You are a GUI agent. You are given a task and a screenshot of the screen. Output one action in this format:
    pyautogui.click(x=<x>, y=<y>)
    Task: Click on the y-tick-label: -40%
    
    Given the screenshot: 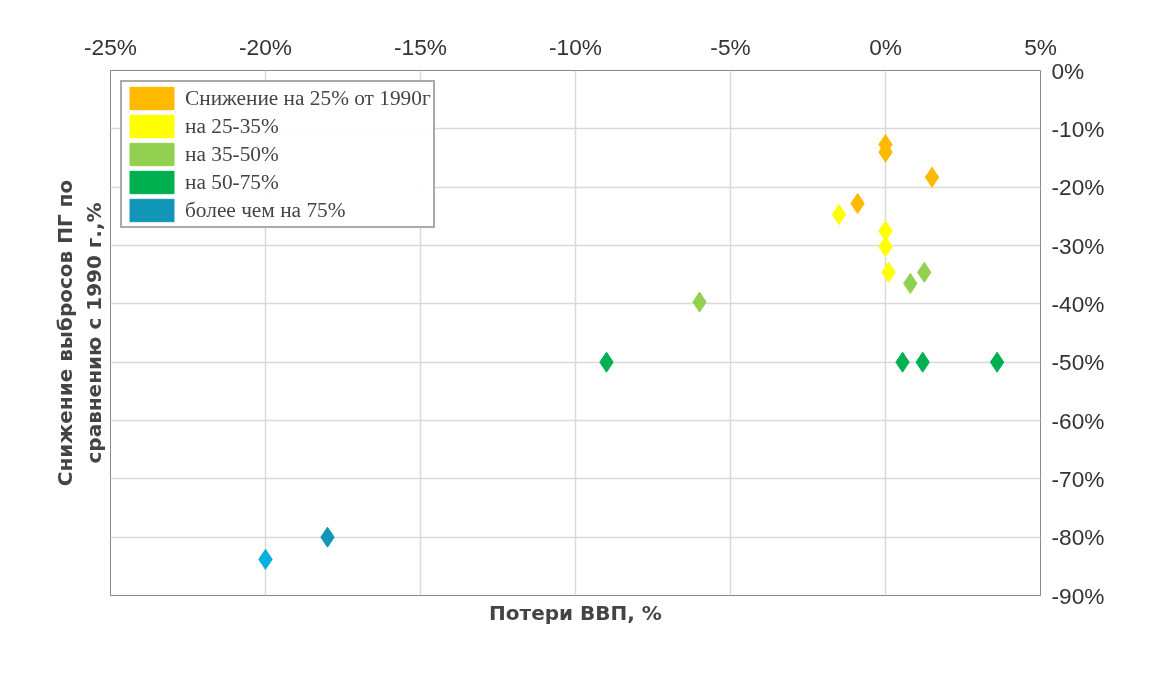 What is the action you would take?
    pyautogui.click(x=1078, y=303)
    